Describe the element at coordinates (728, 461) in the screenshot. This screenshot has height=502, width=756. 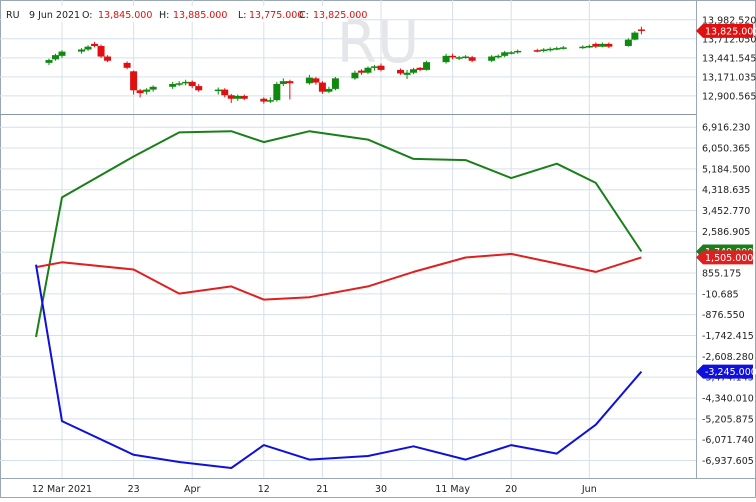
I see `indicator-tick-label: -6,937.605` at that location.